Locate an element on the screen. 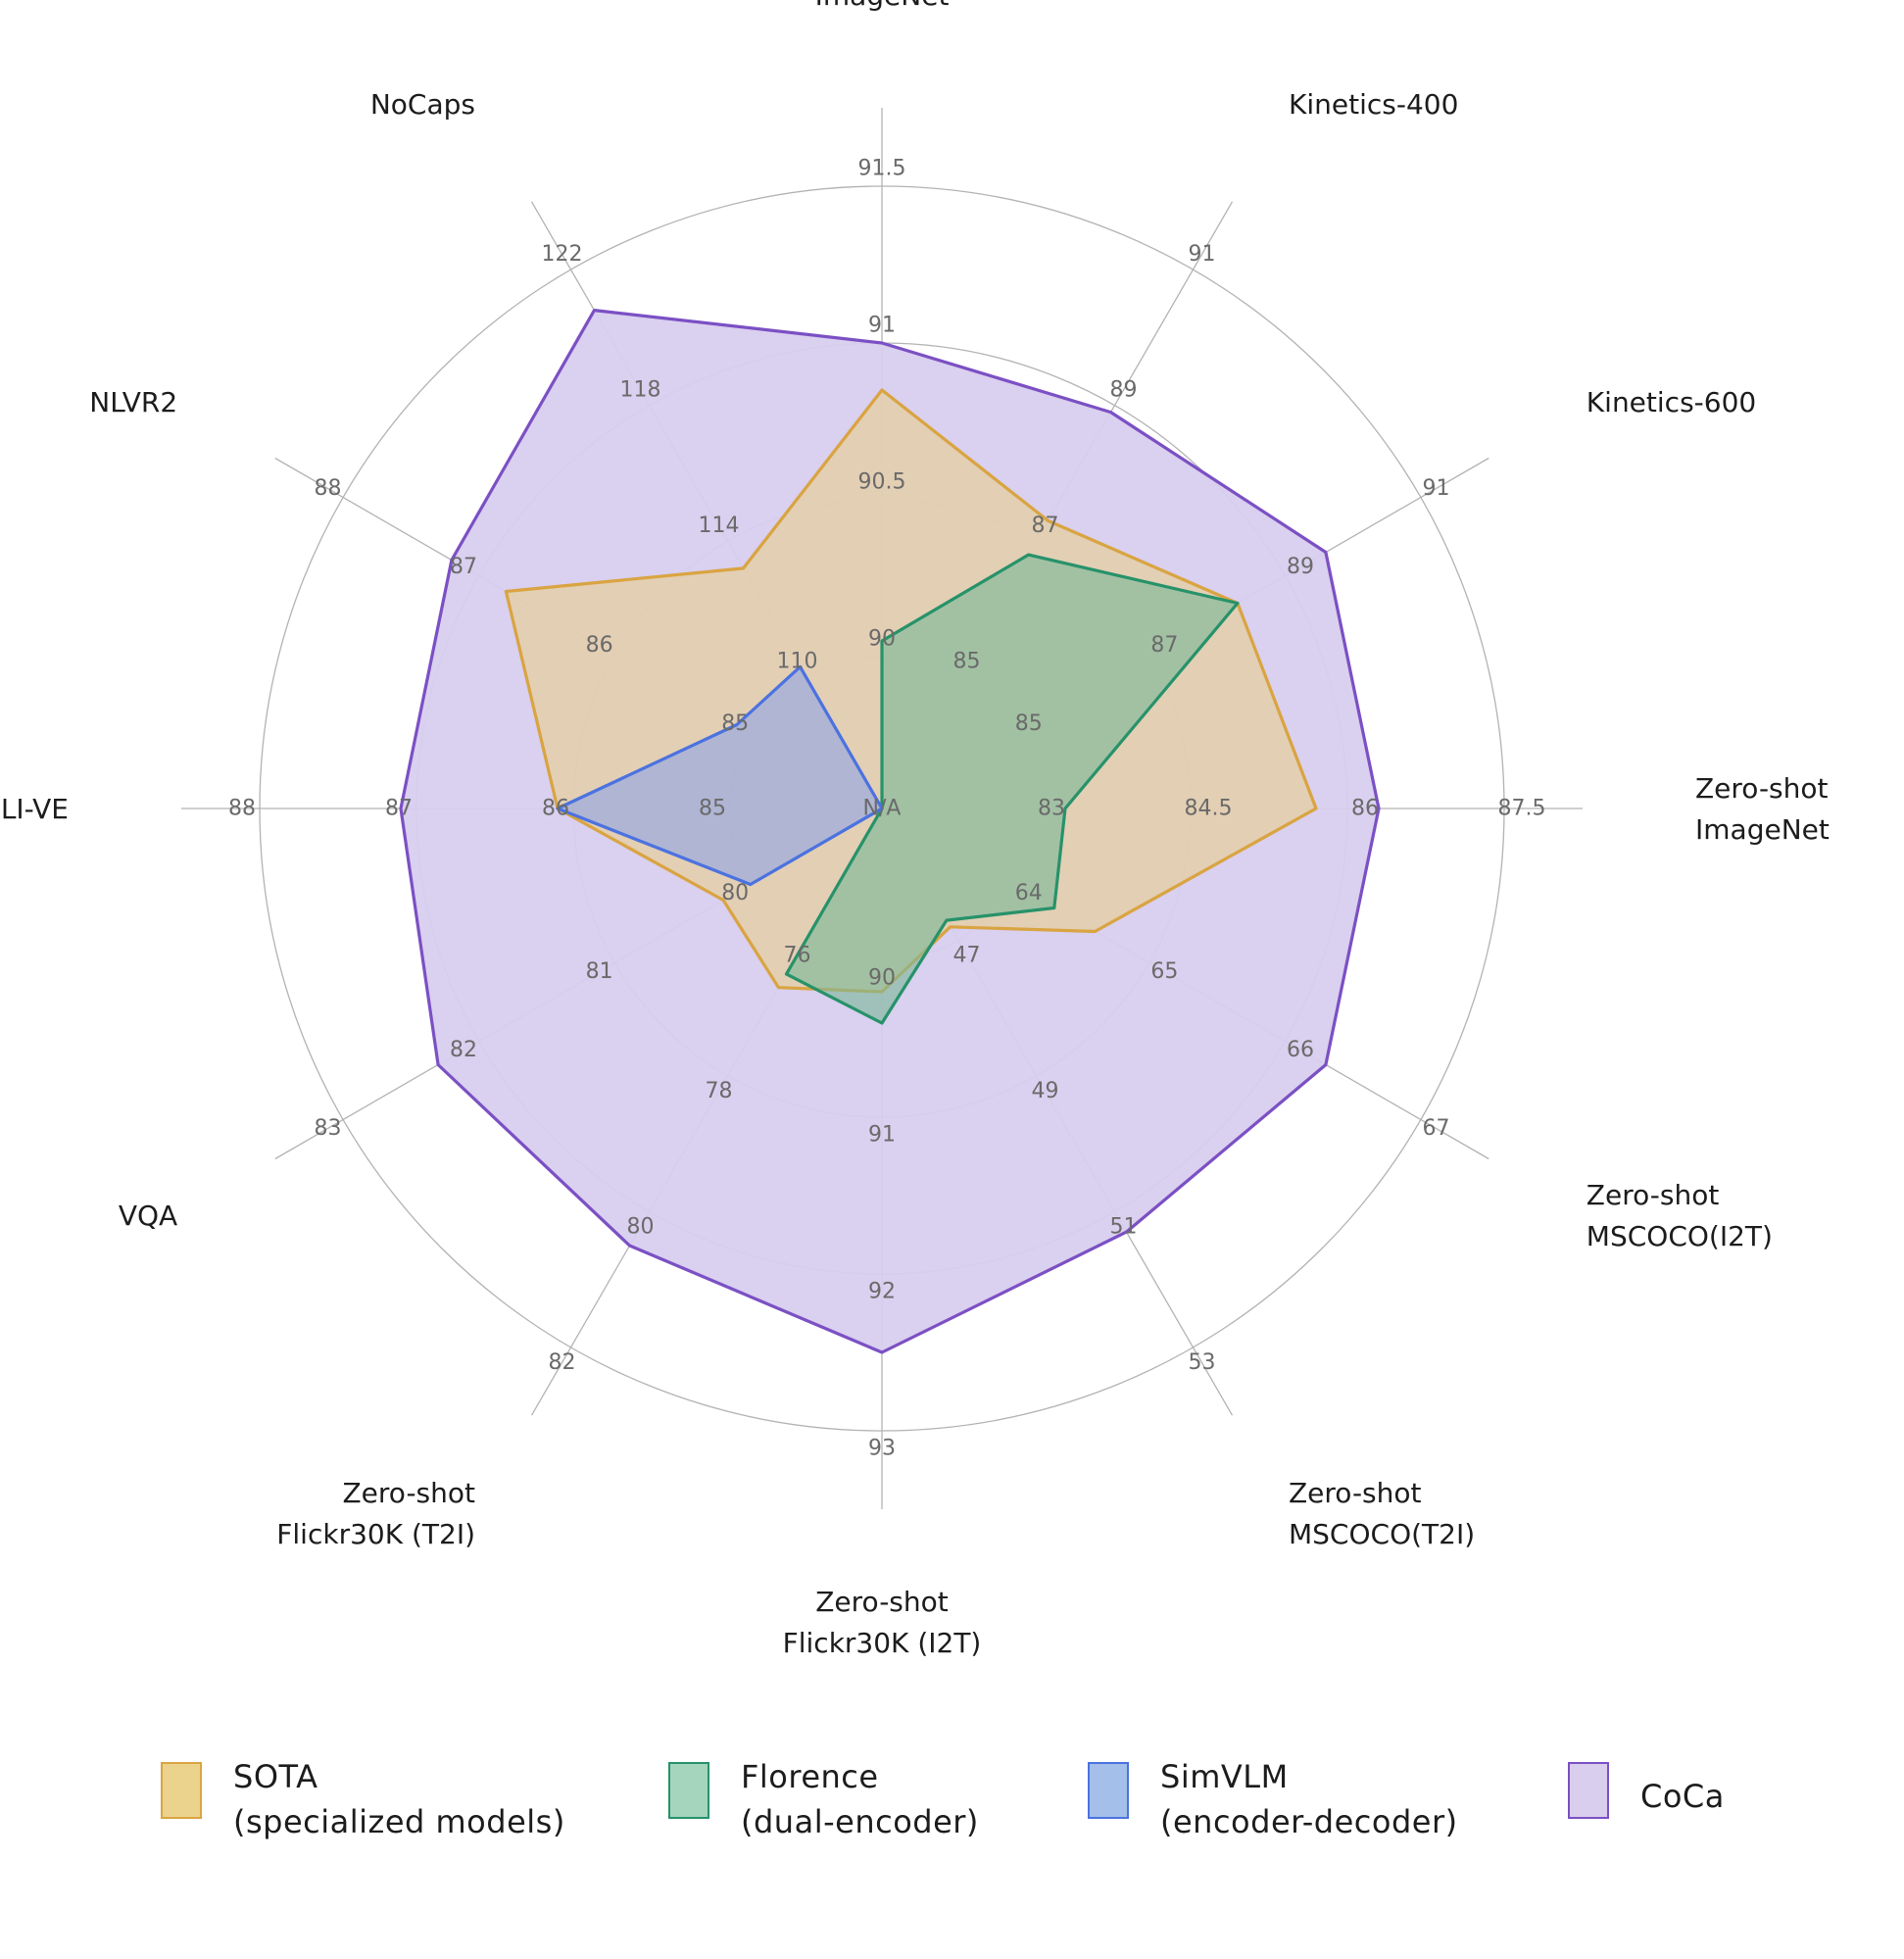 Image resolution: width=1904 pixels, height=1959 pixels. tick-label-vqa-2: 82 is located at coordinates (463, 1050).